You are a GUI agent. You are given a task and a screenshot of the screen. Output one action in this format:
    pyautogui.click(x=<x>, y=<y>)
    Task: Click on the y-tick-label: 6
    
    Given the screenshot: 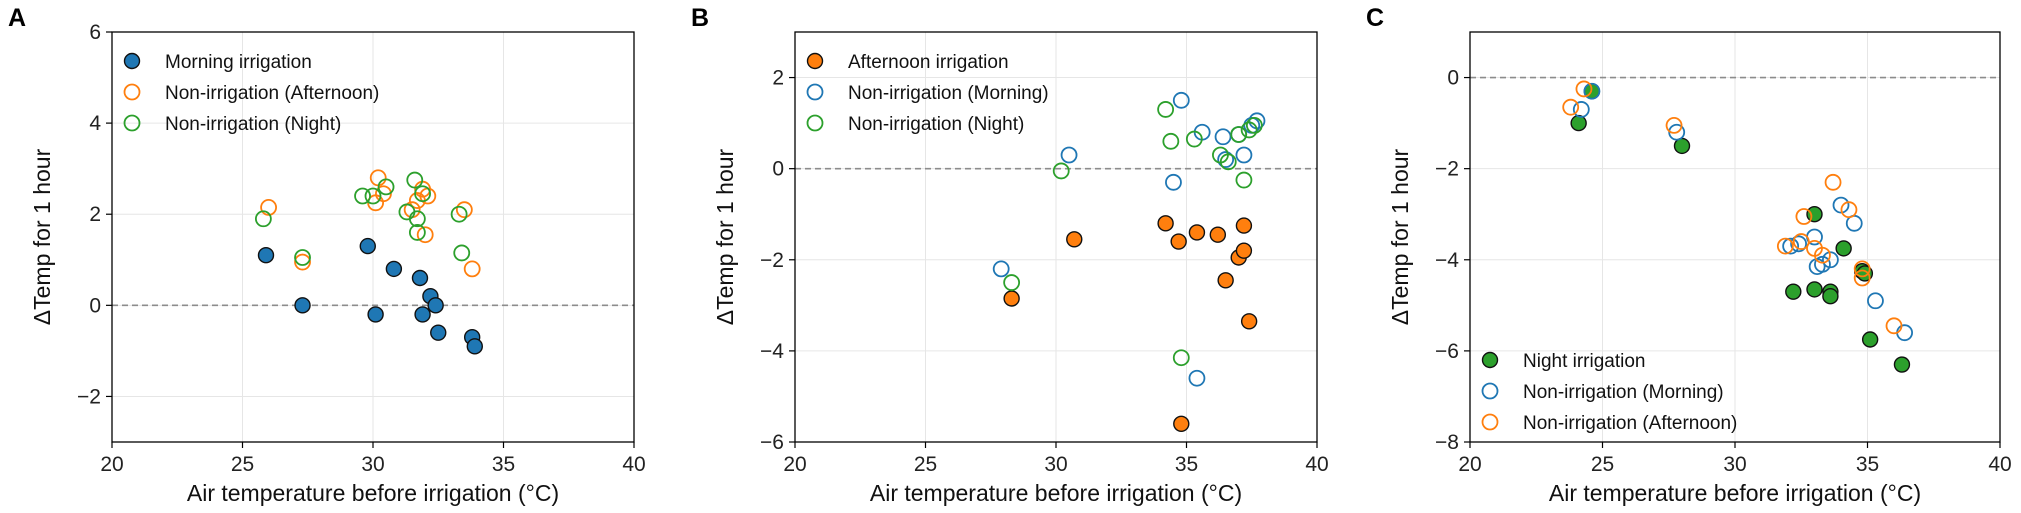 What is the action you would take?
    pyautogui.click(x=95, y=32)
    